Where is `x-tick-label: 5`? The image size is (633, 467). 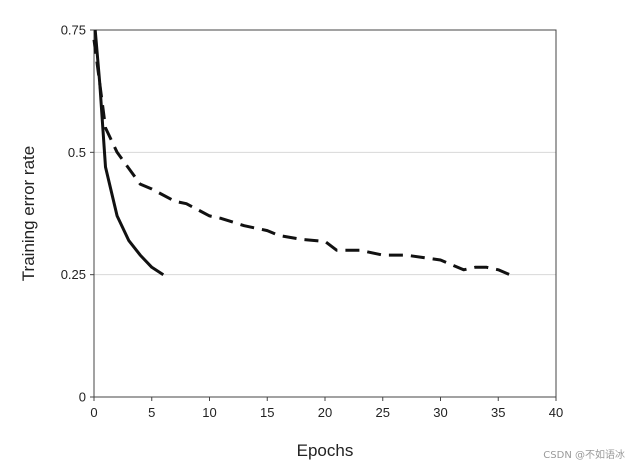 x-tick-label: 5 is located at coordinates (151, 412).